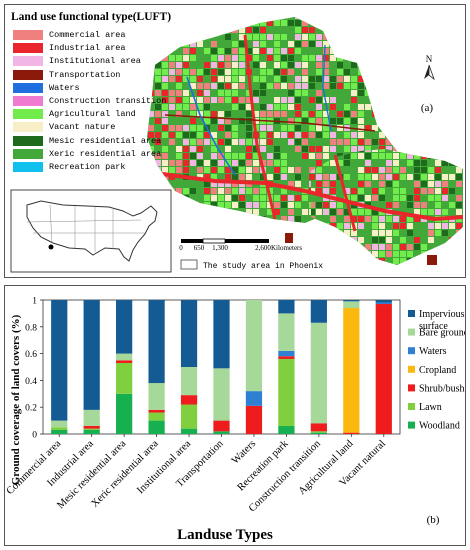 This screenshot has height=550, width=470. What do you see at coordinates (156, 396) in the screenshot?
I see `bar-bare-ground-xeric-residential-area` at bounding box center [156, 396].